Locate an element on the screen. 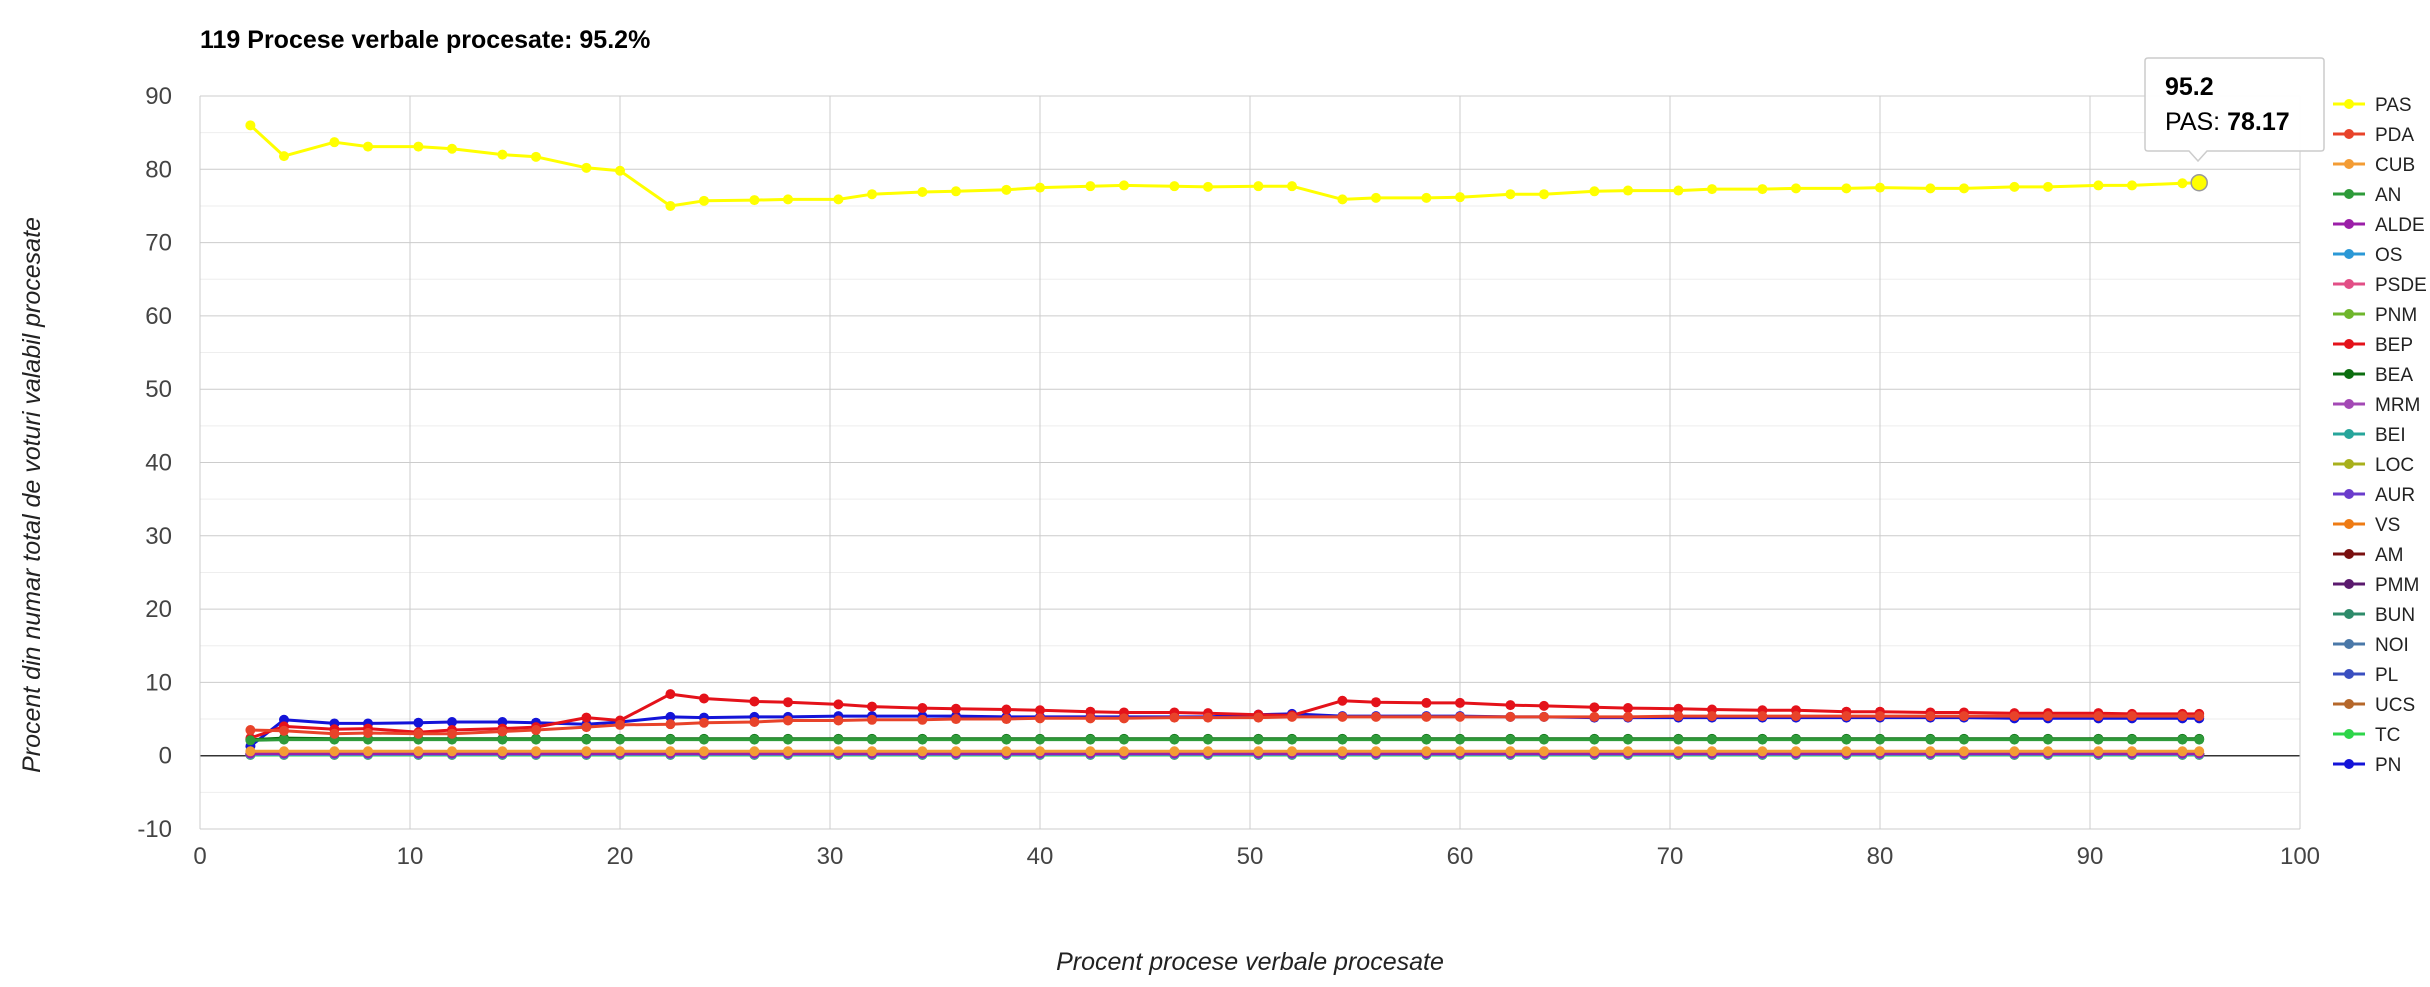 The height and width of the screenshot is (987, 2430). legend-item-aur: AUR is located at coordinates (2374, 495).